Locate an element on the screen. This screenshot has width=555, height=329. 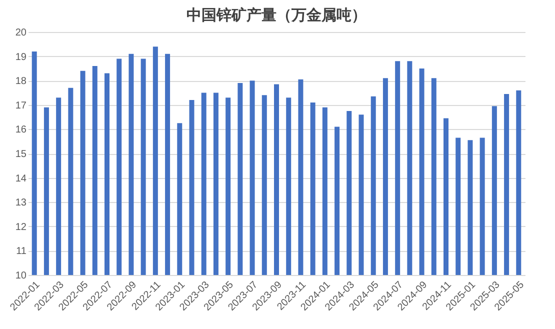
y-tick-label: 14 is located at coordinates (21, 178).